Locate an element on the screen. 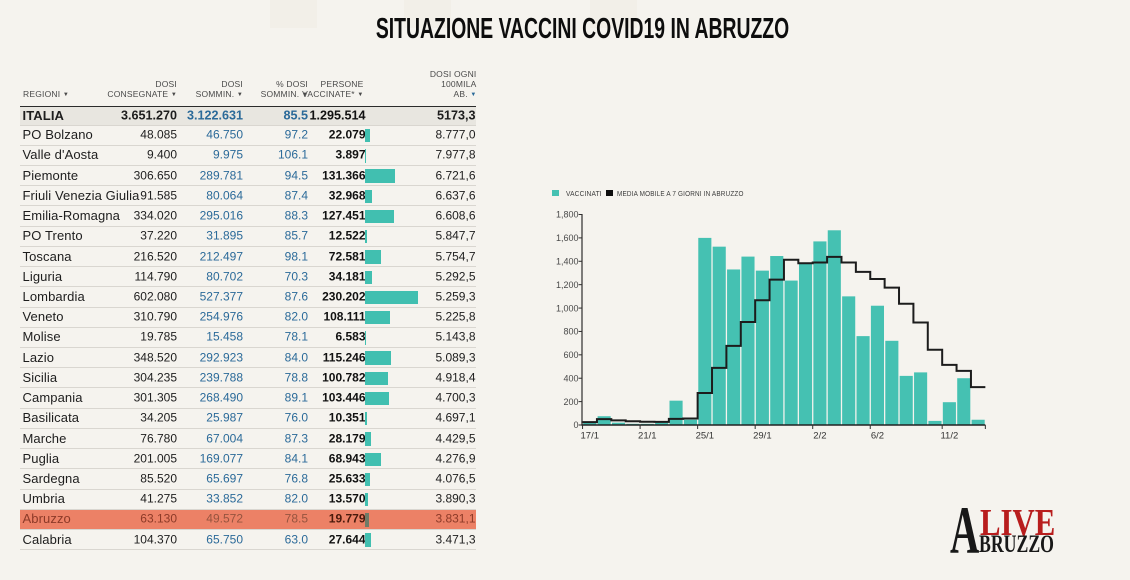  svg-text: 1,200 is located at coordinates (567, 285).